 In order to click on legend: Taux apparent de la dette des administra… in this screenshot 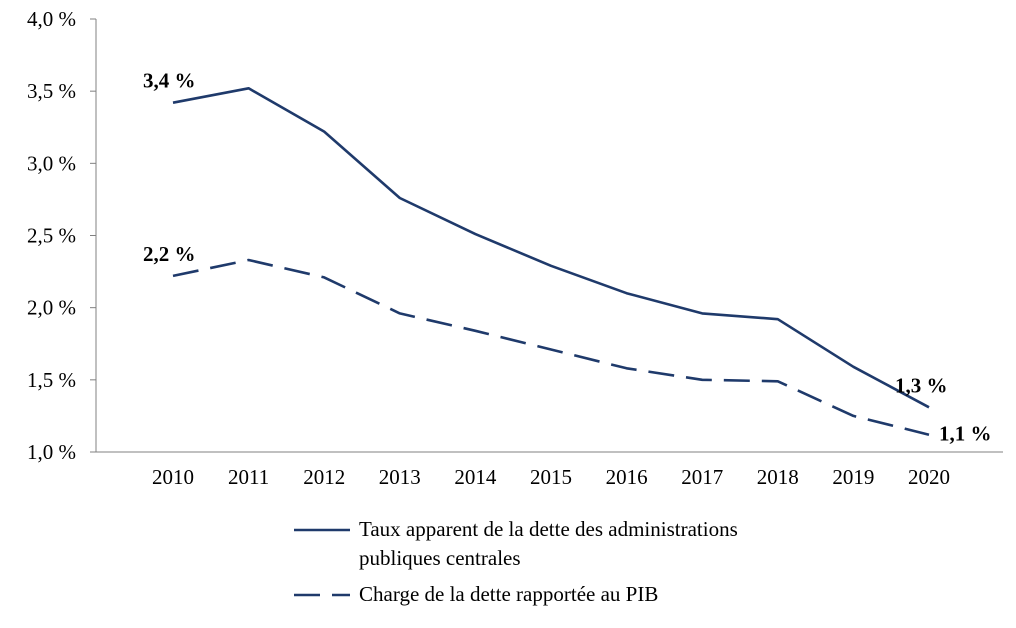, I will do `click(516, 561)`.